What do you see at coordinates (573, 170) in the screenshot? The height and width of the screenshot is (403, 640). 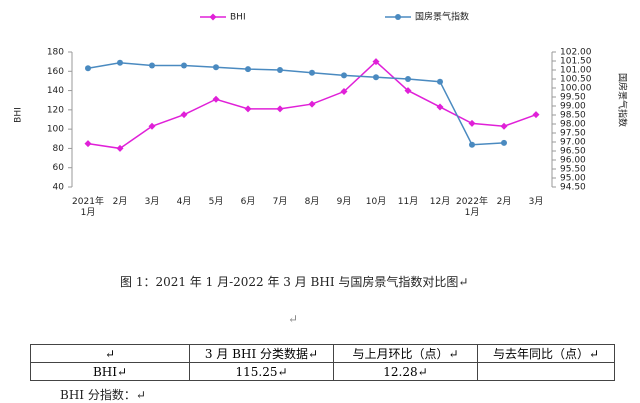 I see `y2-tick-label: 95.50` at bounding box center [573, 170].